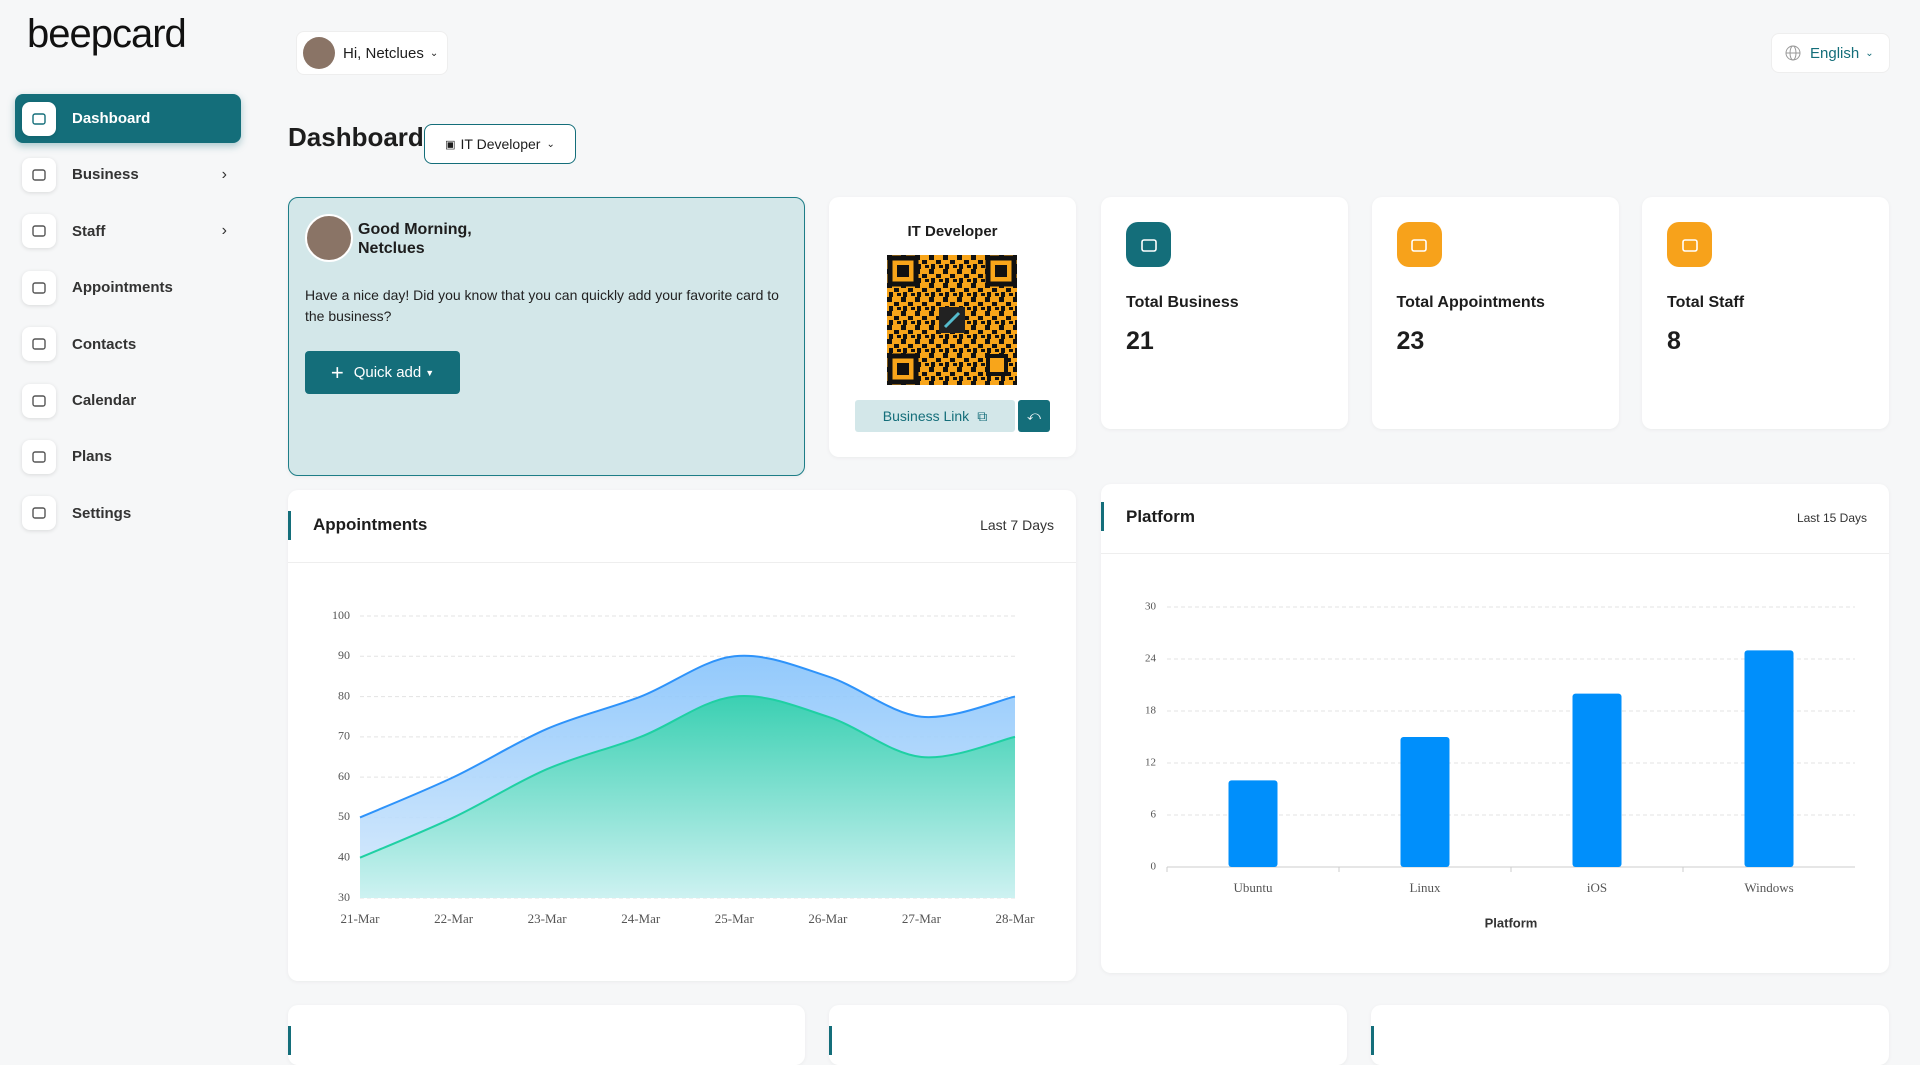 The image size is (1920, 1065). I want to click on y-tick-label: 100, so click(341, 615).